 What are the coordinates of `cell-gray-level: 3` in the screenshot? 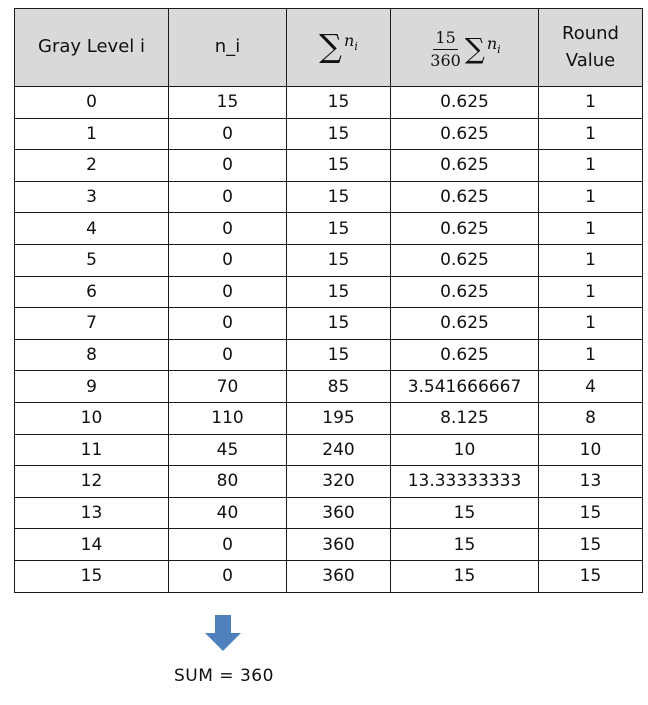 It's located at (91, 197).